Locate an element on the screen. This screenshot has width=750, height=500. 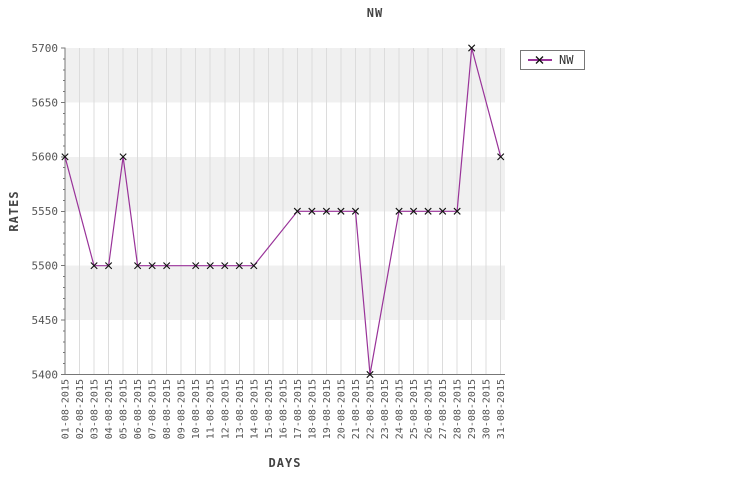
x-tick-label: 09-08-2015 is located at coordinates (182, 409).